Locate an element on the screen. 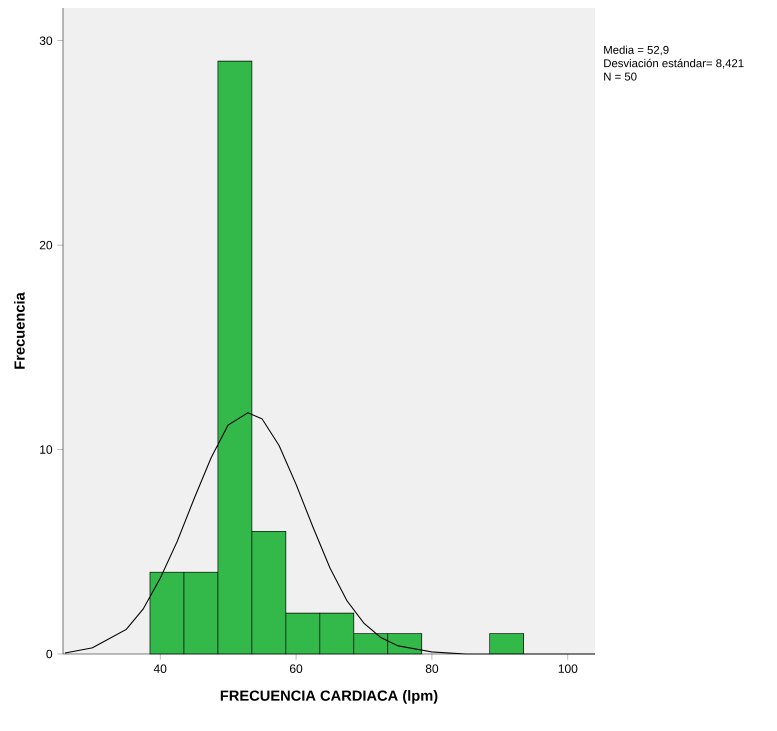 The image size is (777, 731). x-tick-label: 40 is located at coordinates (160, 668).